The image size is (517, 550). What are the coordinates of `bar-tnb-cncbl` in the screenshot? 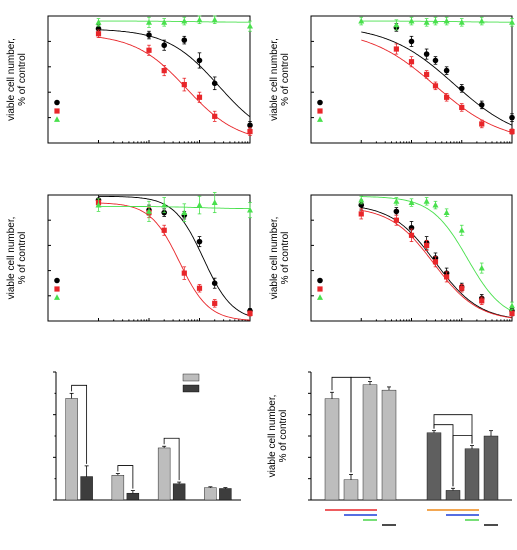 It's located at (179, 492).